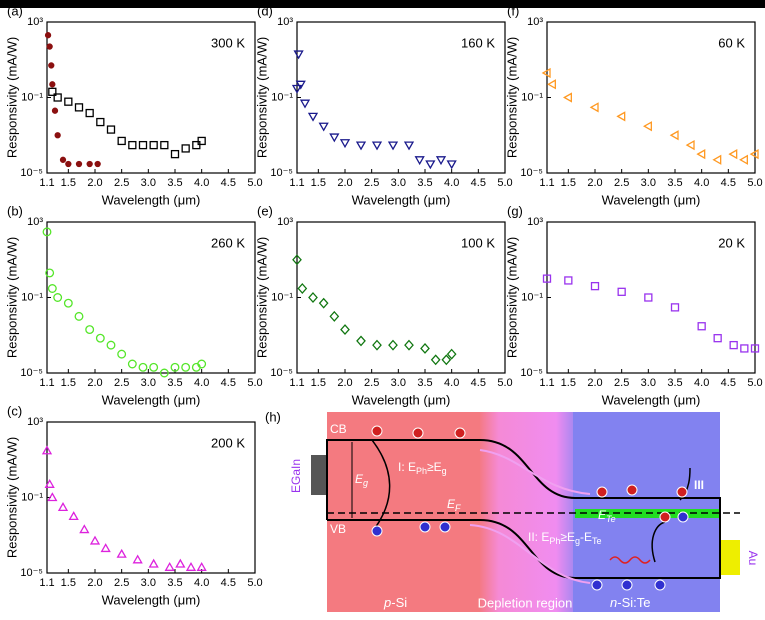 The width and height of the screenshot is (765, 620). I want to click on electrons, so click(529, 474).